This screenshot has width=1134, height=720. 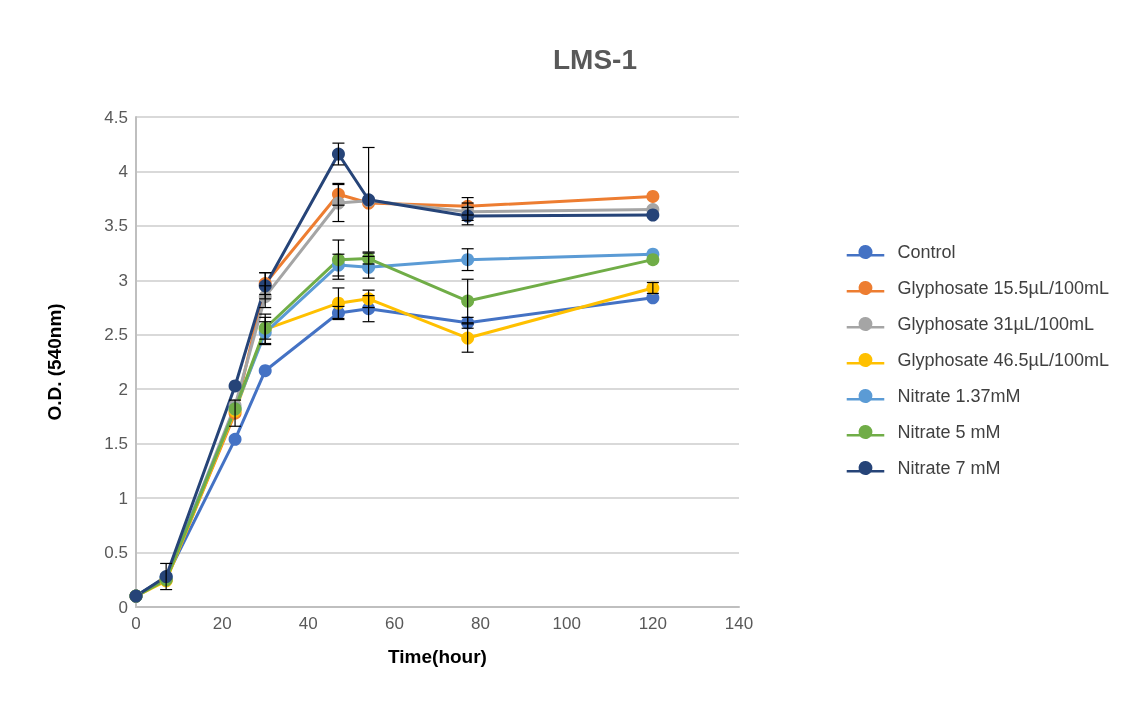 I want to click on x-tick-label: 140, so click(x=739, y=623).